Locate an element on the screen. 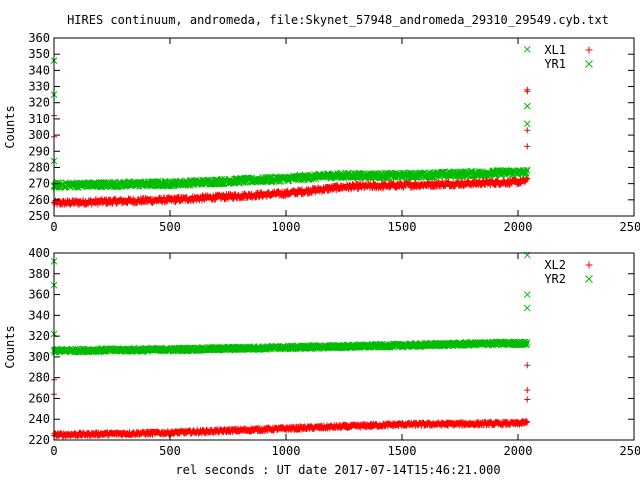 This screenshot has width=640, height=480. chart0-ytick-label-6: 310 is located at coordinates (39, 119).